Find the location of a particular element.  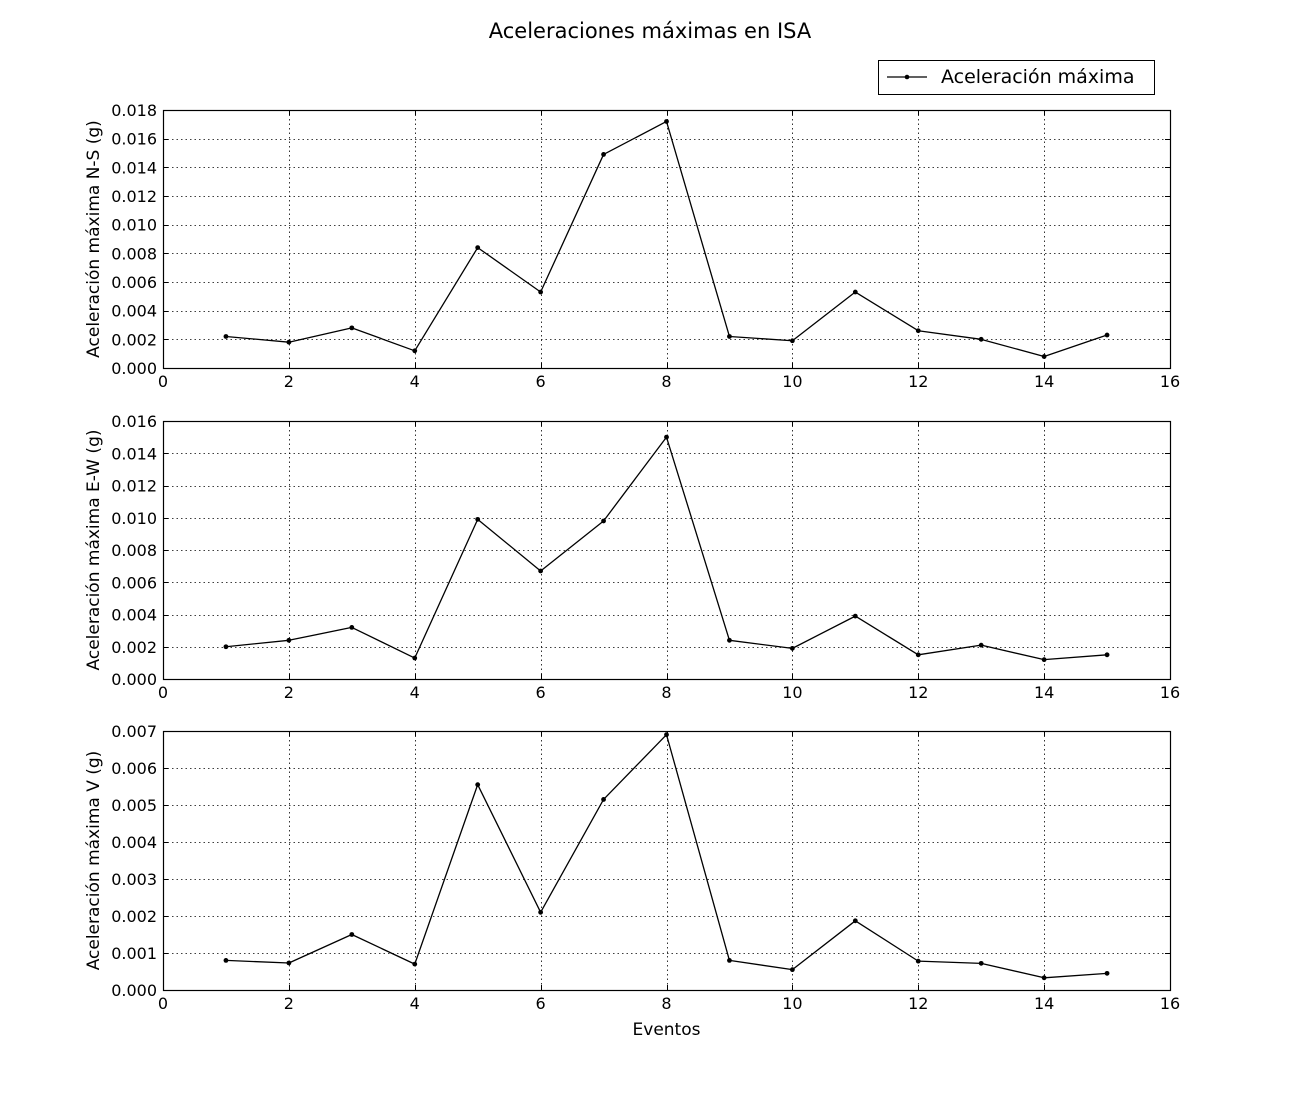

chart-title: Aceleraciones máximas en ISA is located at coordinates (650, 31).